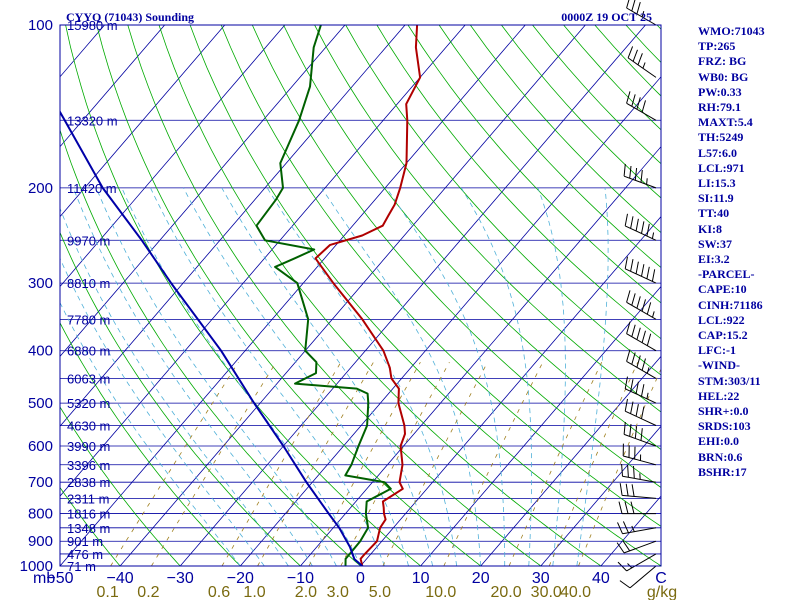  I want to click on height-label: 71 m, so click(81, 566).